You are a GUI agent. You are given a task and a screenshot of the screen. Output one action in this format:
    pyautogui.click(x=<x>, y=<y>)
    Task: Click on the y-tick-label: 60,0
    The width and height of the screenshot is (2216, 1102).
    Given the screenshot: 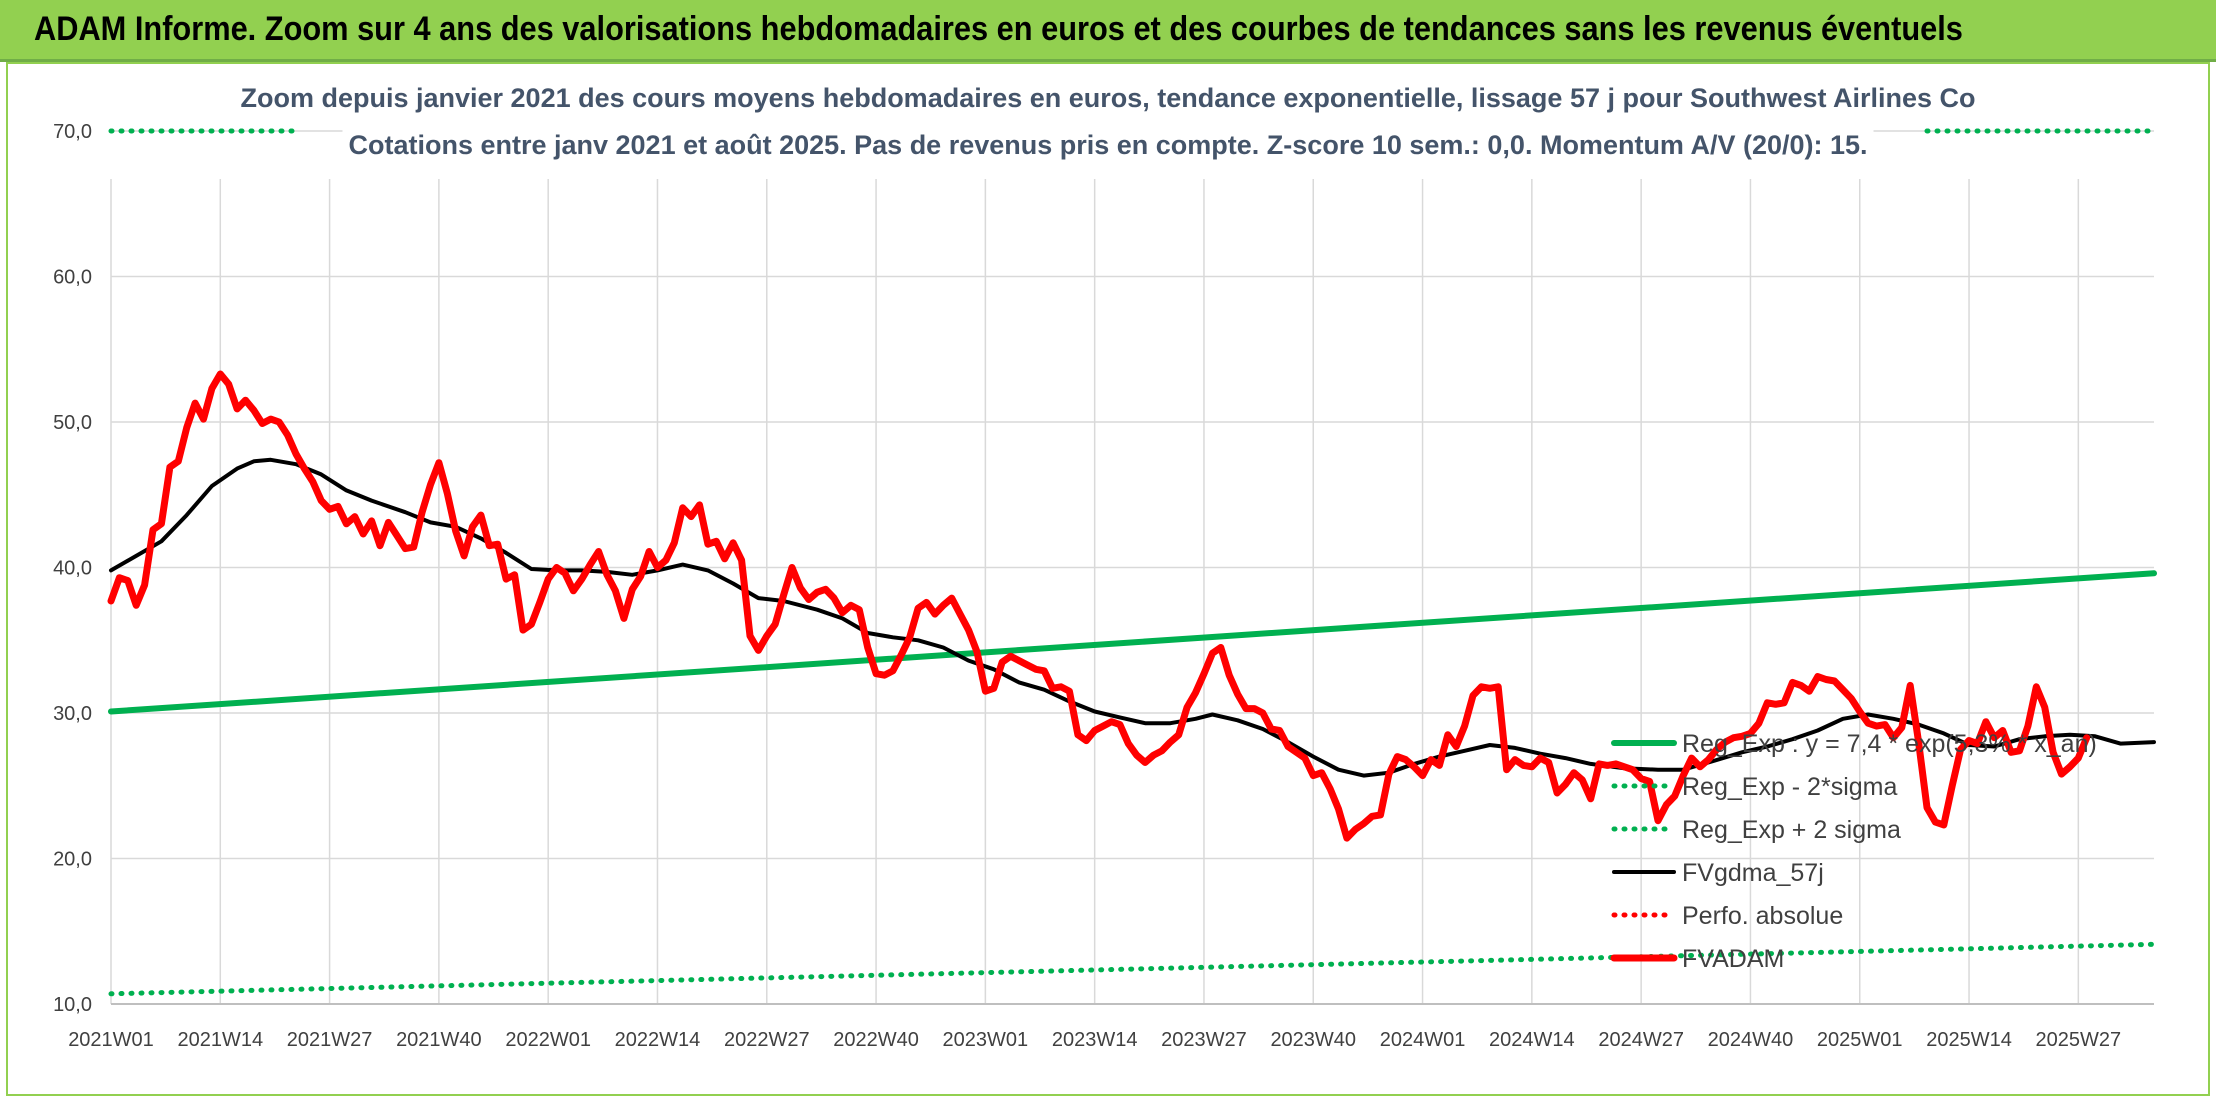 What is the action you would take?
    pyautogui.click(x=72, y=278)
    